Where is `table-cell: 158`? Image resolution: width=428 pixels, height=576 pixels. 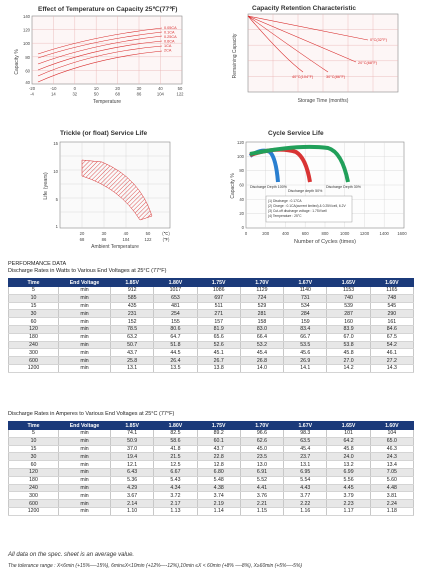
table-cell: 158 is located at coordinates (262, 321).